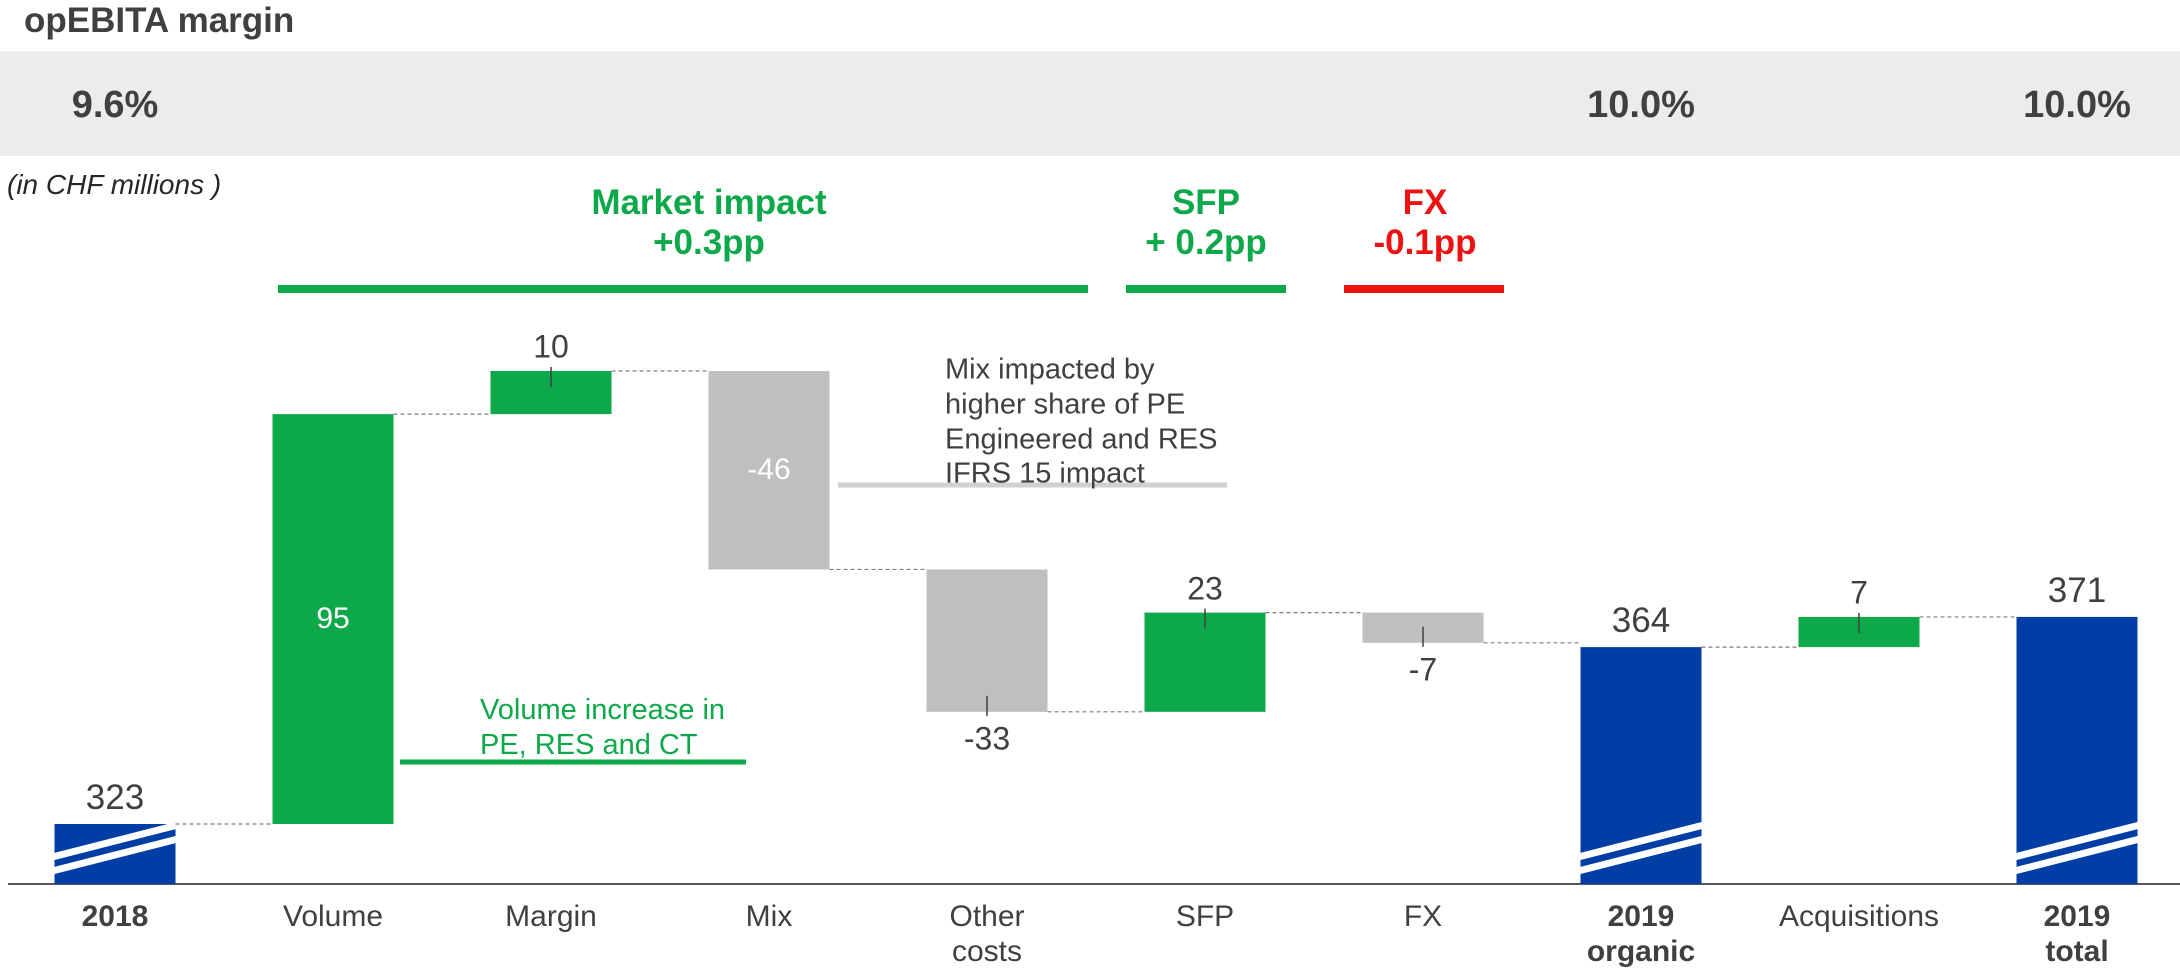 The width and height of the screenshot is (2180, 976). I want to click on value-label: 371, so click(2077, 590).